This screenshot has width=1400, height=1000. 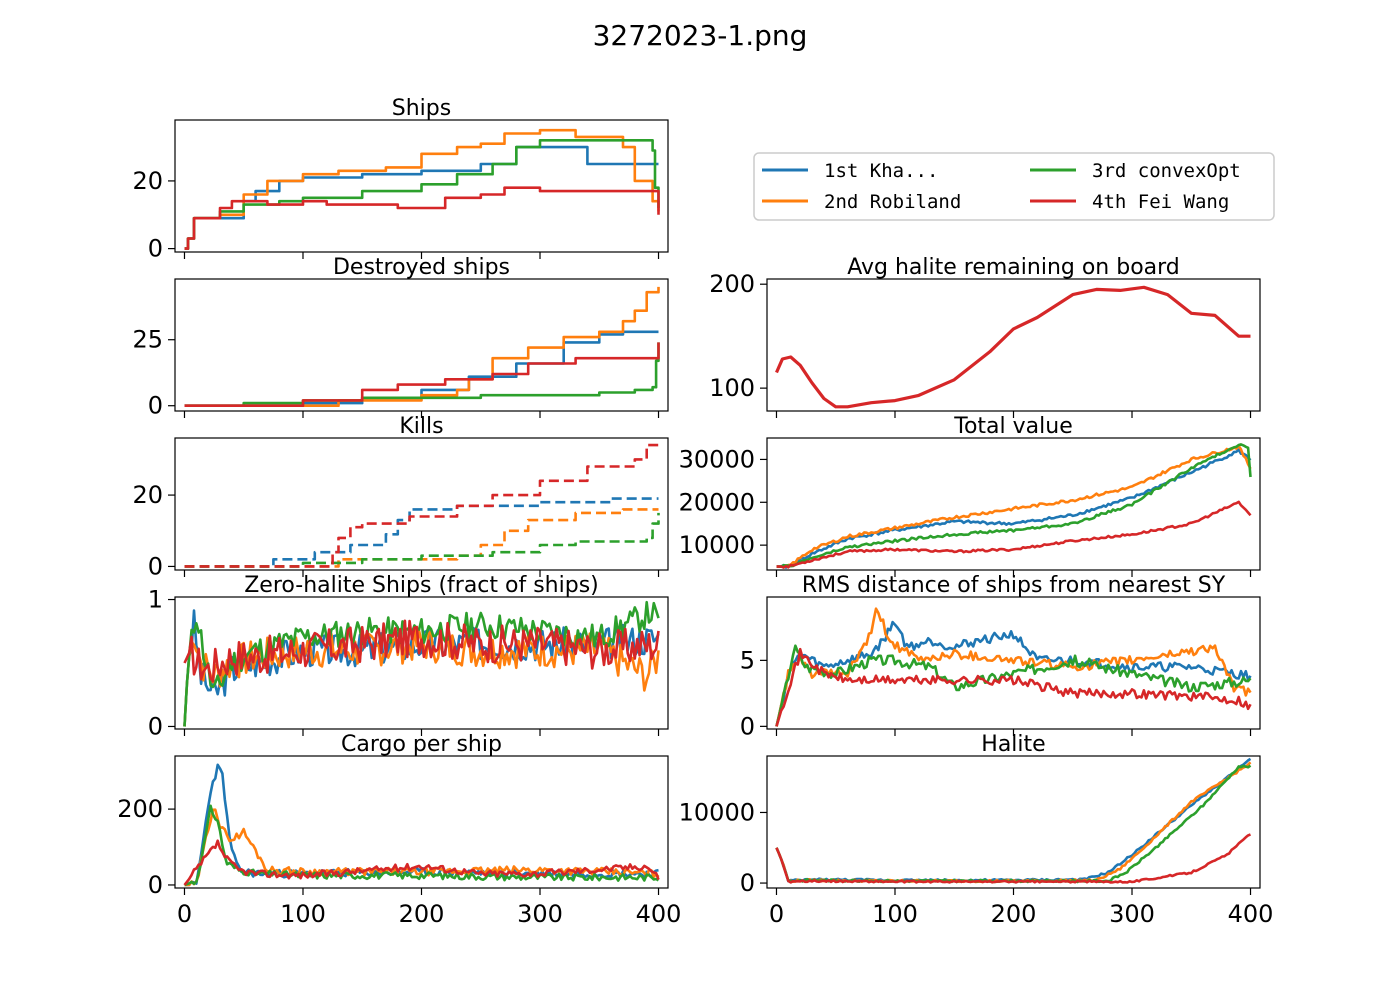 I want to click on rms-distance-subplot: 0 5 RMS distance of ships from nearest SY, so click(x=1000, y=656).